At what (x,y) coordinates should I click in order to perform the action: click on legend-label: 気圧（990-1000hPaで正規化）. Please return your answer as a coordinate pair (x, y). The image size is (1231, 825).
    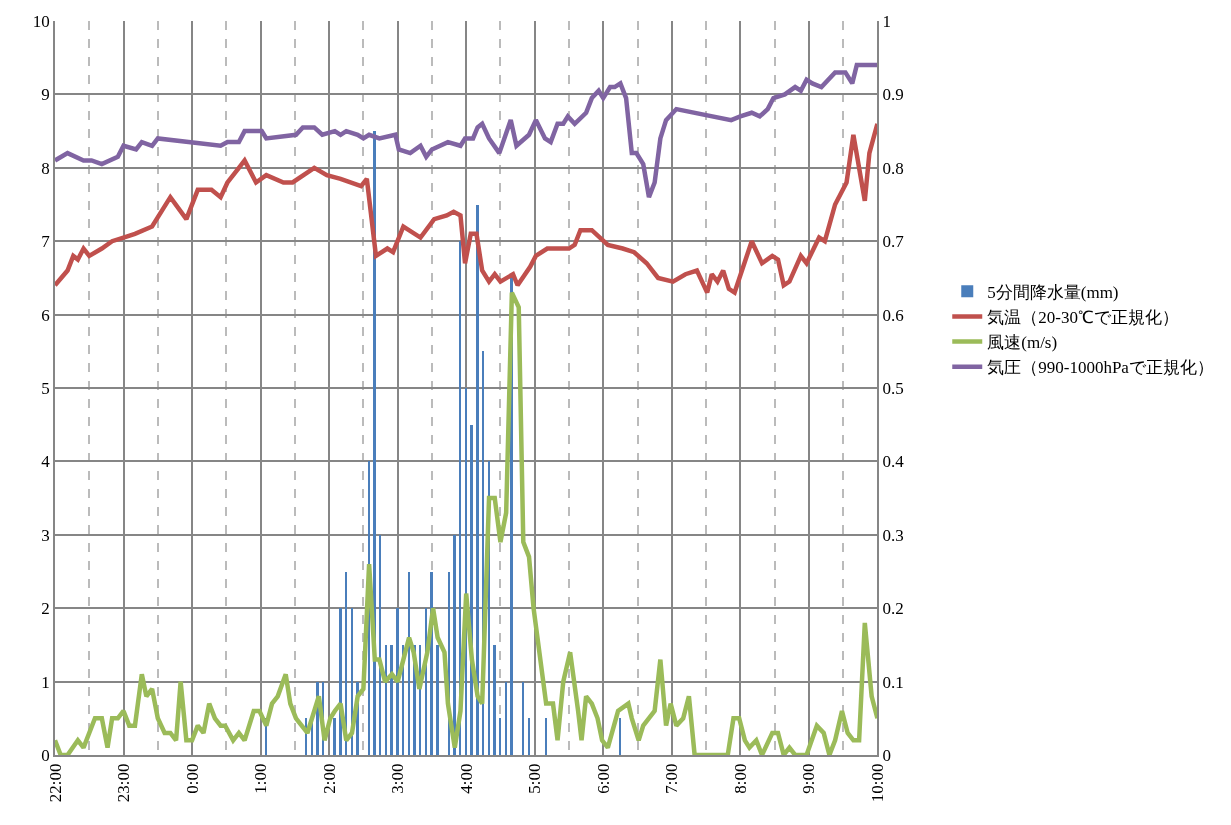
    Looking at the image, I should click on (1100, 368).